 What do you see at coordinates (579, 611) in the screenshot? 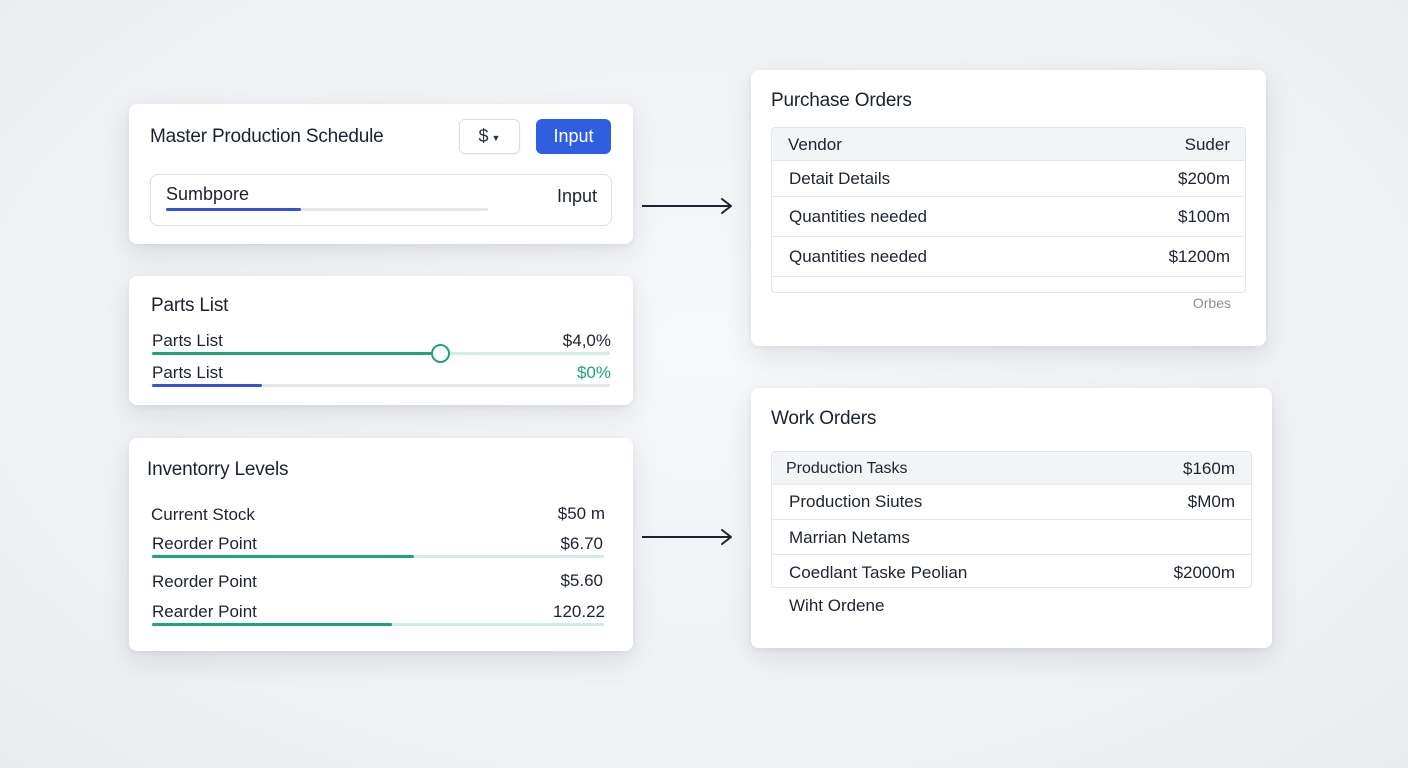
I see `inventory-row-value: 120.22` at bounding box center [579, 611].